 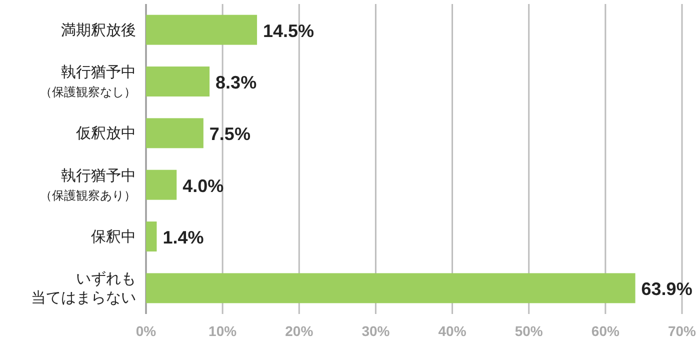 I want to click on x-tick-label: 40%, so click(x=452, y=331).